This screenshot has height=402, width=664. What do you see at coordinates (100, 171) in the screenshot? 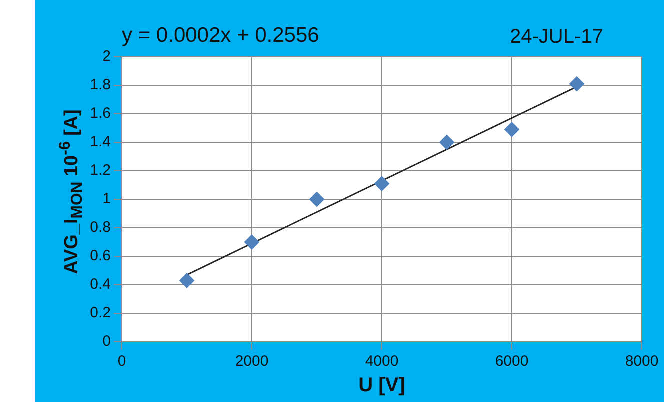
I see `y-tick-label: 1.2` at bounding box center [100, 171].